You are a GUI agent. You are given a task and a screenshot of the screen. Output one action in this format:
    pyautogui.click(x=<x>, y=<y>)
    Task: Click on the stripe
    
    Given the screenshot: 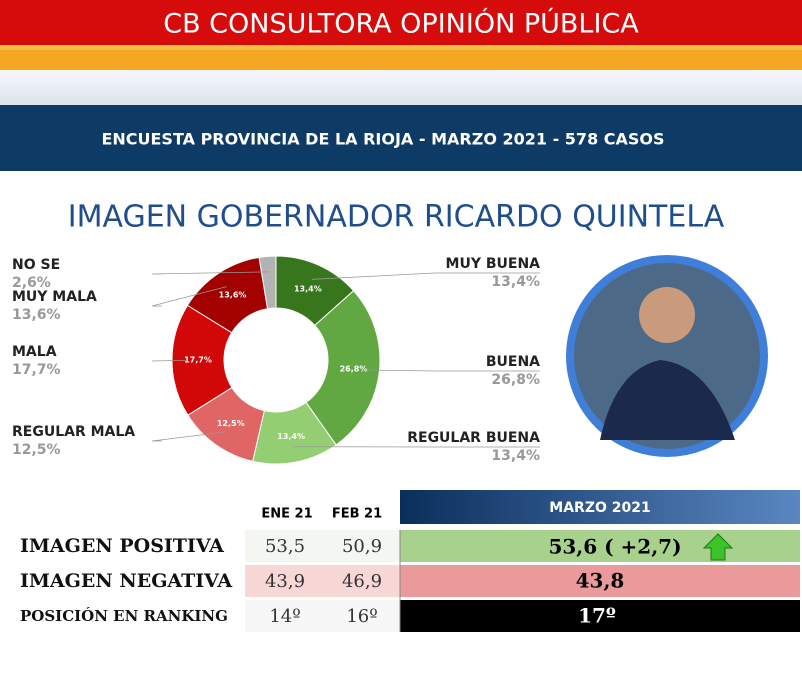 What is the action you would take?
    pyautogui.click(x=401, y=47)
    